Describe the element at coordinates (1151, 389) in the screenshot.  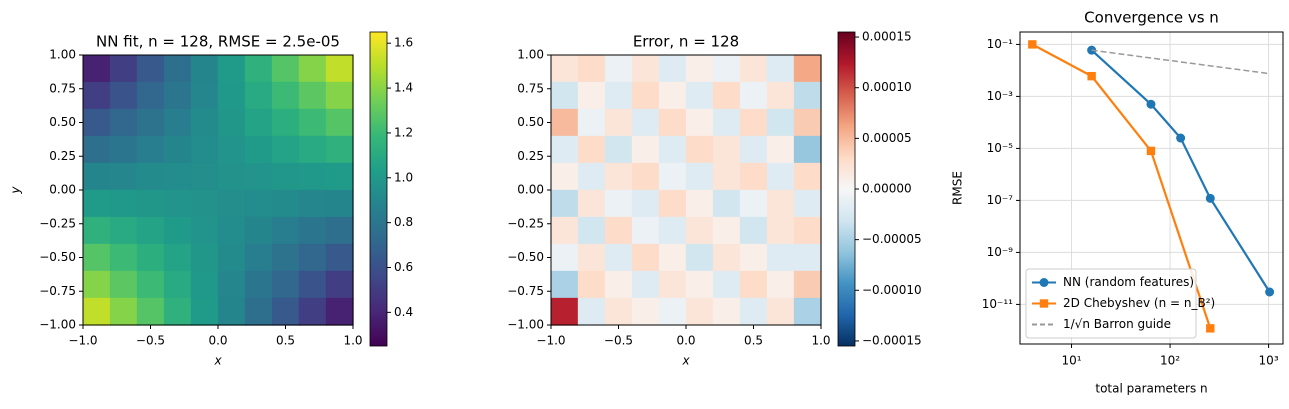
I see `x-axis-label: total parameters n` at that location.